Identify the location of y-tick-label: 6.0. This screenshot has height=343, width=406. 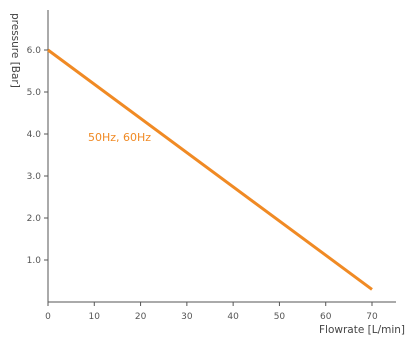
(34, 51).